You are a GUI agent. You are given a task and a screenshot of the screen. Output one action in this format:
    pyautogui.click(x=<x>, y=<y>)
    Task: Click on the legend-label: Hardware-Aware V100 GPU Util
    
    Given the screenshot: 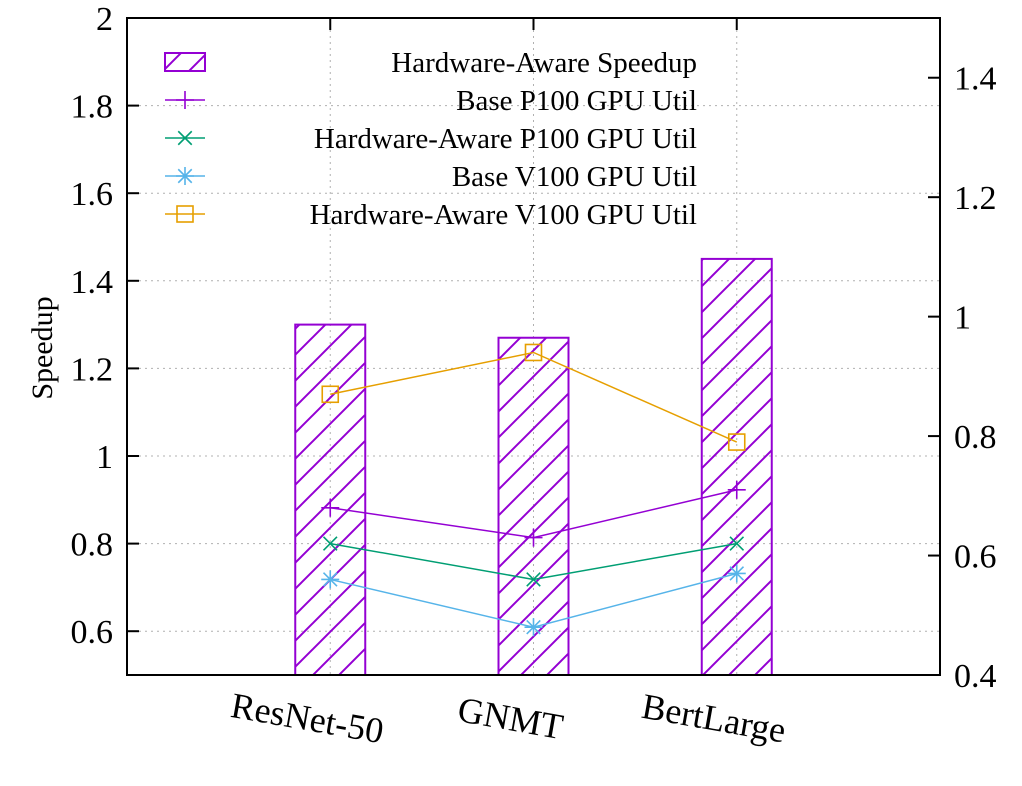 What is the action you would take?
    pyautogui.click(x=503, y=215)
    